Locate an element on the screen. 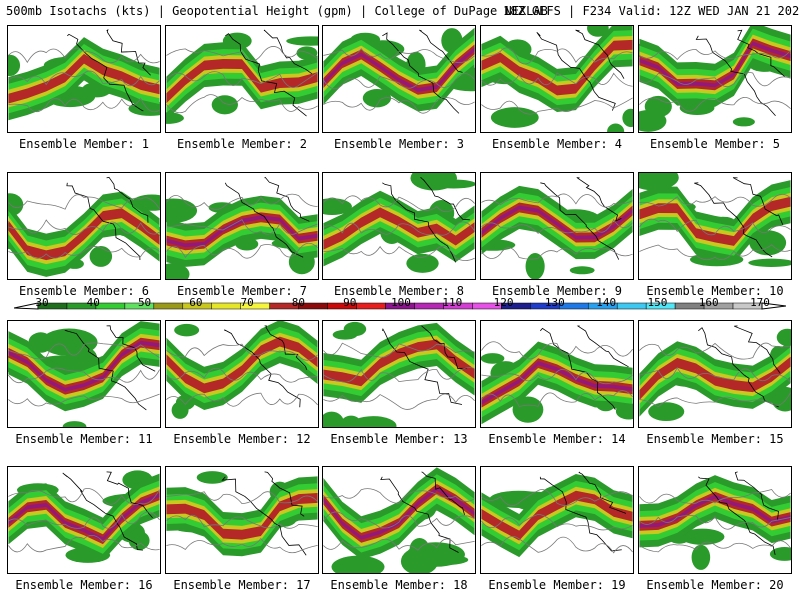  colorbar-tick-label: 110 is located at coordinates (452, 302).